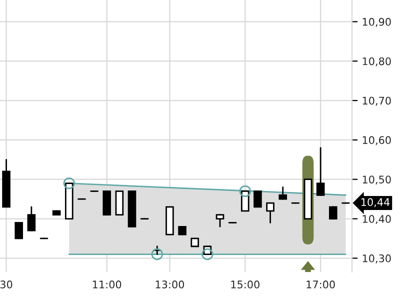 The height and width of the screenshot is (300, 400). I want to click on x-tick-label: 11:00, so click(107, 284).